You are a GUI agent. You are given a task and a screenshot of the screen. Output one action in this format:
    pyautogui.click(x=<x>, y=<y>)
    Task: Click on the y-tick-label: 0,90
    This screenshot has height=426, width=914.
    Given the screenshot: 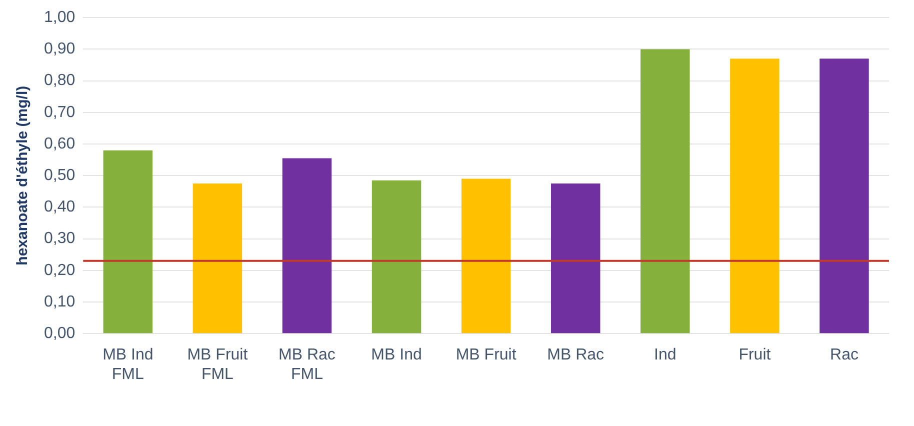 What is the action you would take?
    pyautogui.click(x=60, y=49)
    